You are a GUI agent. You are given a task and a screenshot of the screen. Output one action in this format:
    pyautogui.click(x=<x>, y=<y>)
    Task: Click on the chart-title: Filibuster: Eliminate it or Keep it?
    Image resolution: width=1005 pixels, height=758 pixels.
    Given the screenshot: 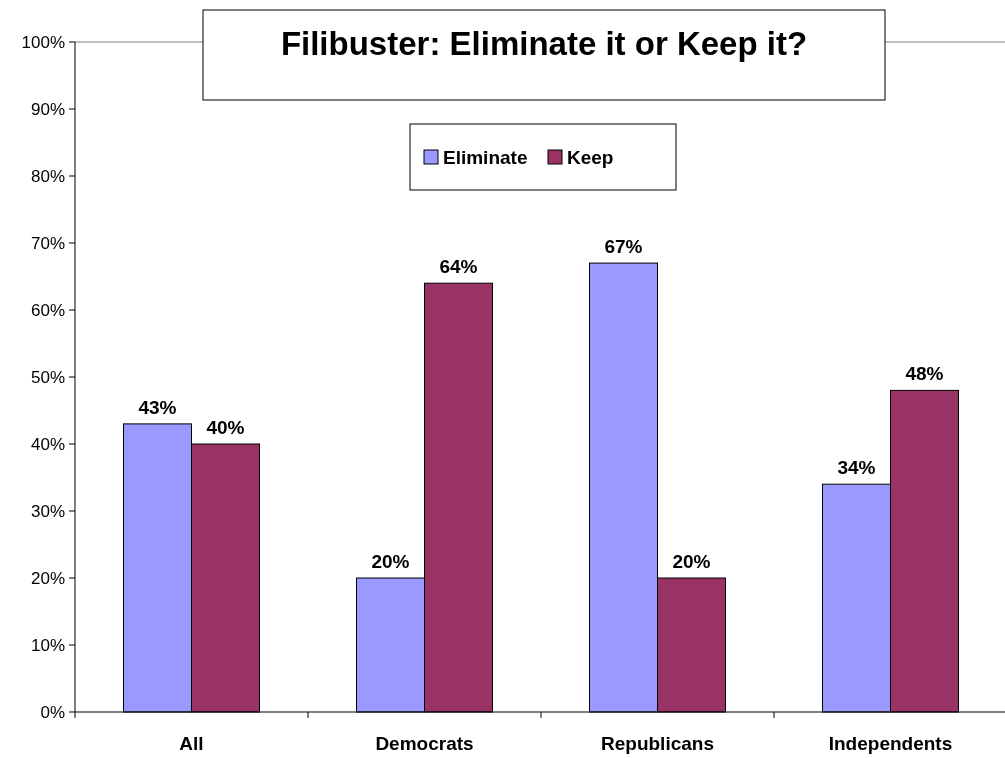 What is the action you would take?
    pyautogui.click(x=544, y=43)
    